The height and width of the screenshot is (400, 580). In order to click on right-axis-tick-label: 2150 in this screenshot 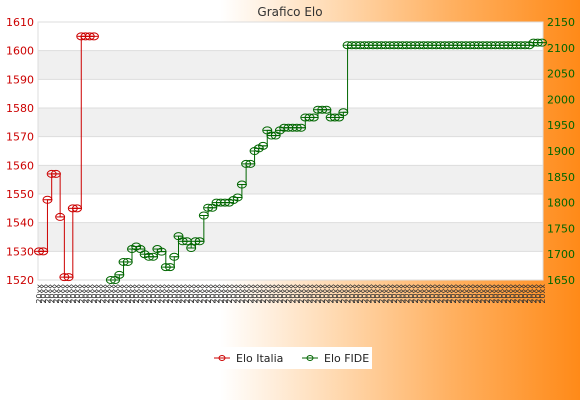, I will do `click(561, 22)`.